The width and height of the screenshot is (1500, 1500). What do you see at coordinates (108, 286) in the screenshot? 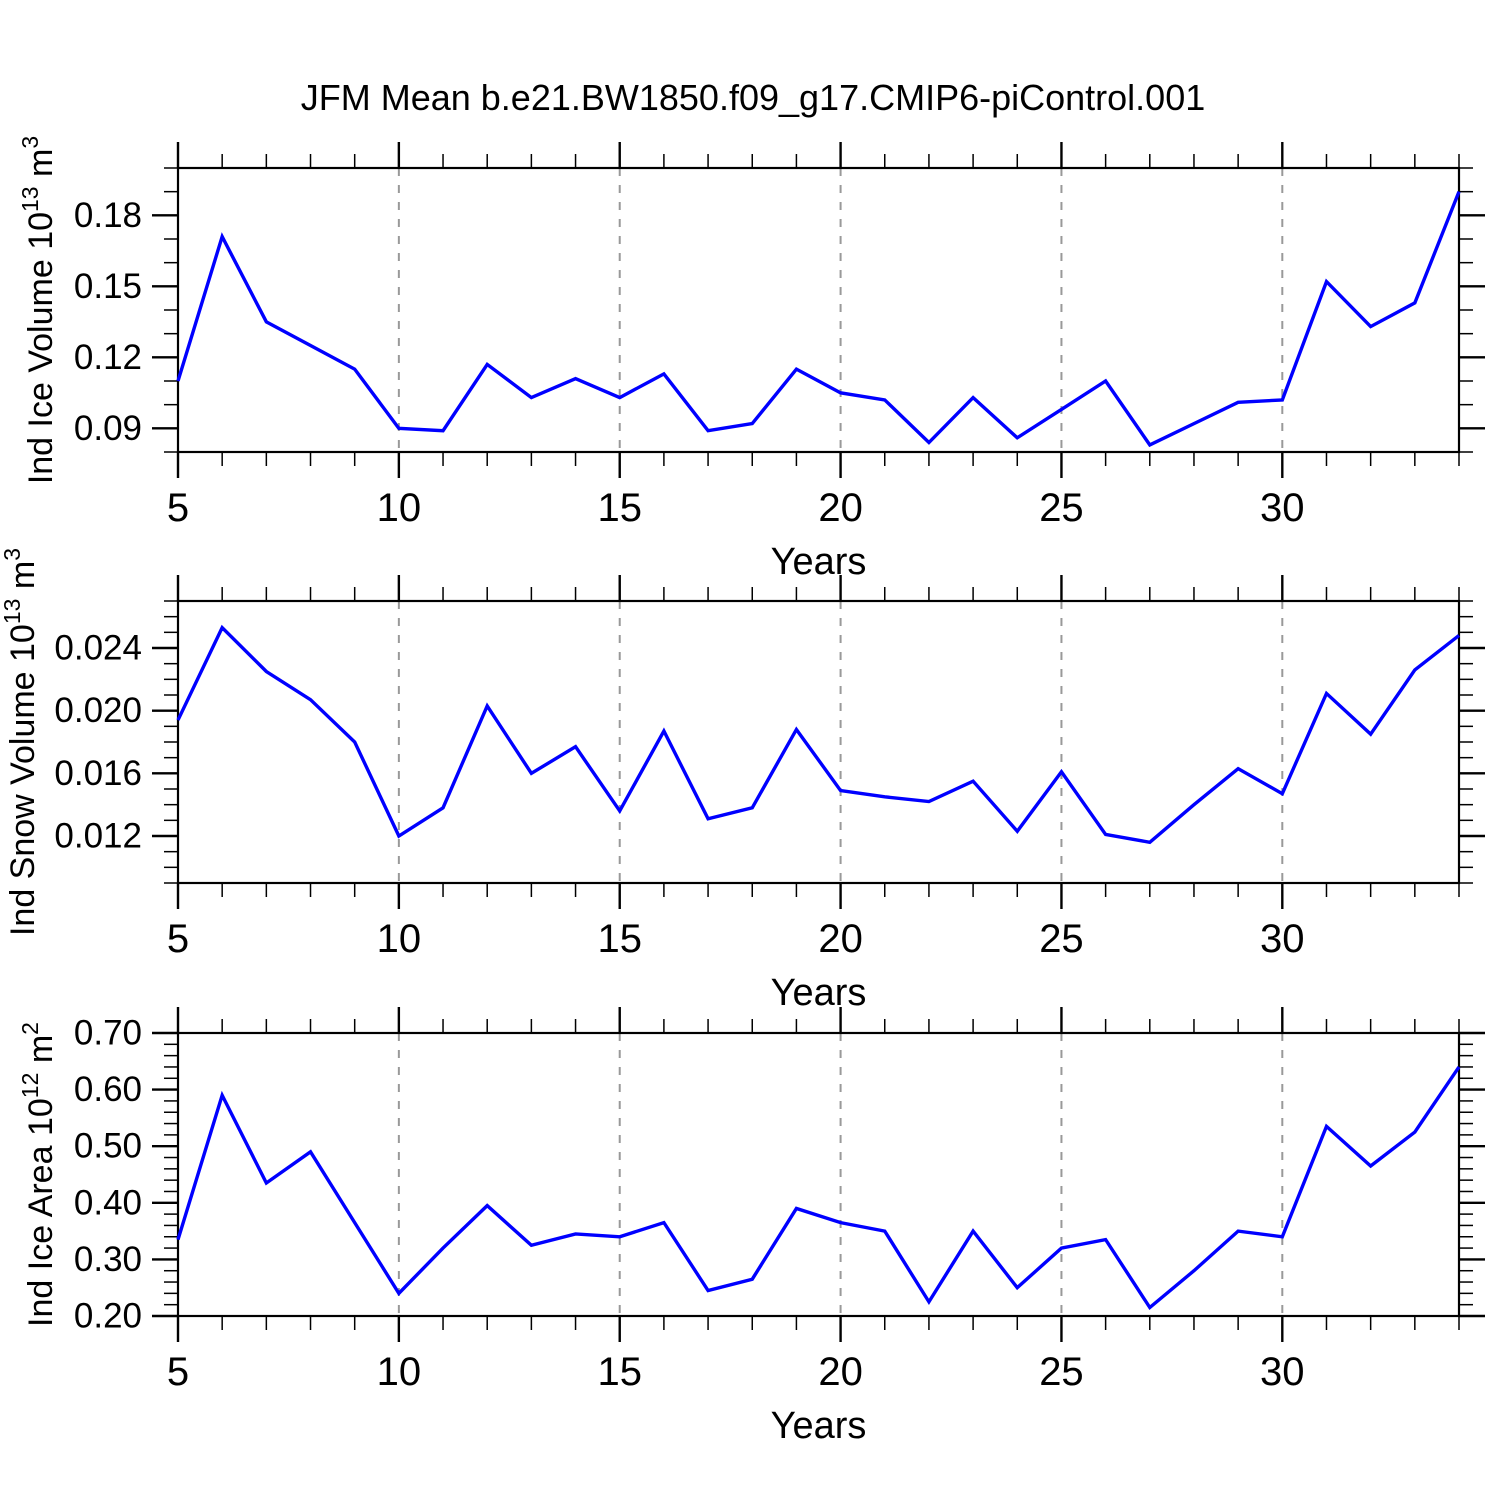
I see `y-tick-label: 0.15` at bounding box center [108, 286].